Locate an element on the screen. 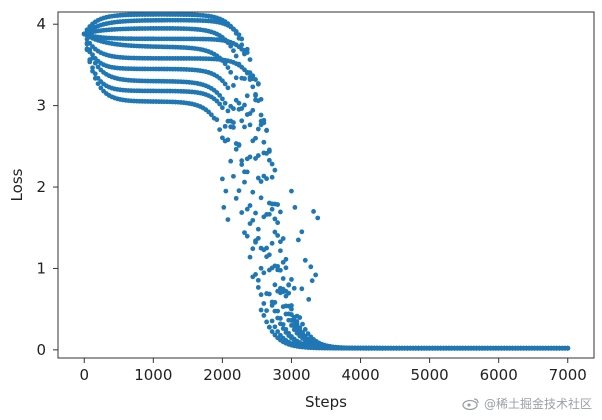  x-tick-label: 3000 is located at coordinates (291, 375).